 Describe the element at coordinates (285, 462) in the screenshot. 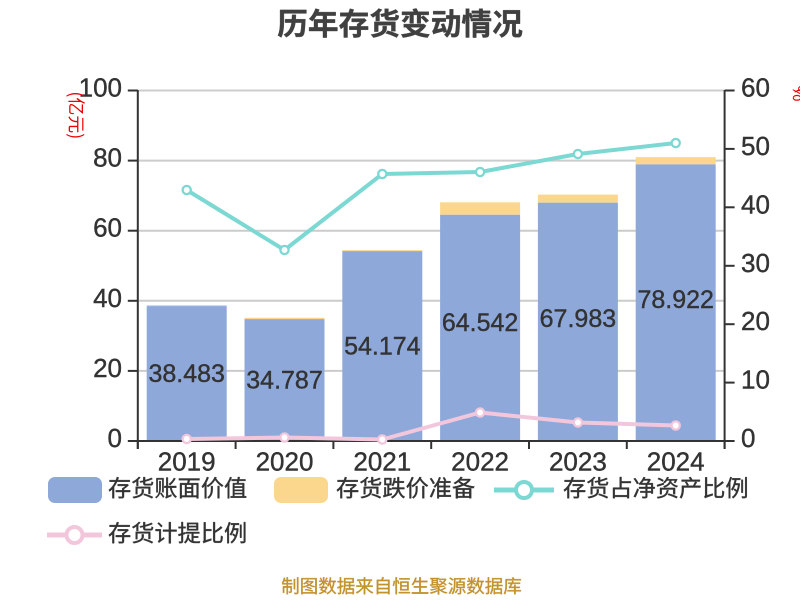

I see `svg-text: 2020` at that location.